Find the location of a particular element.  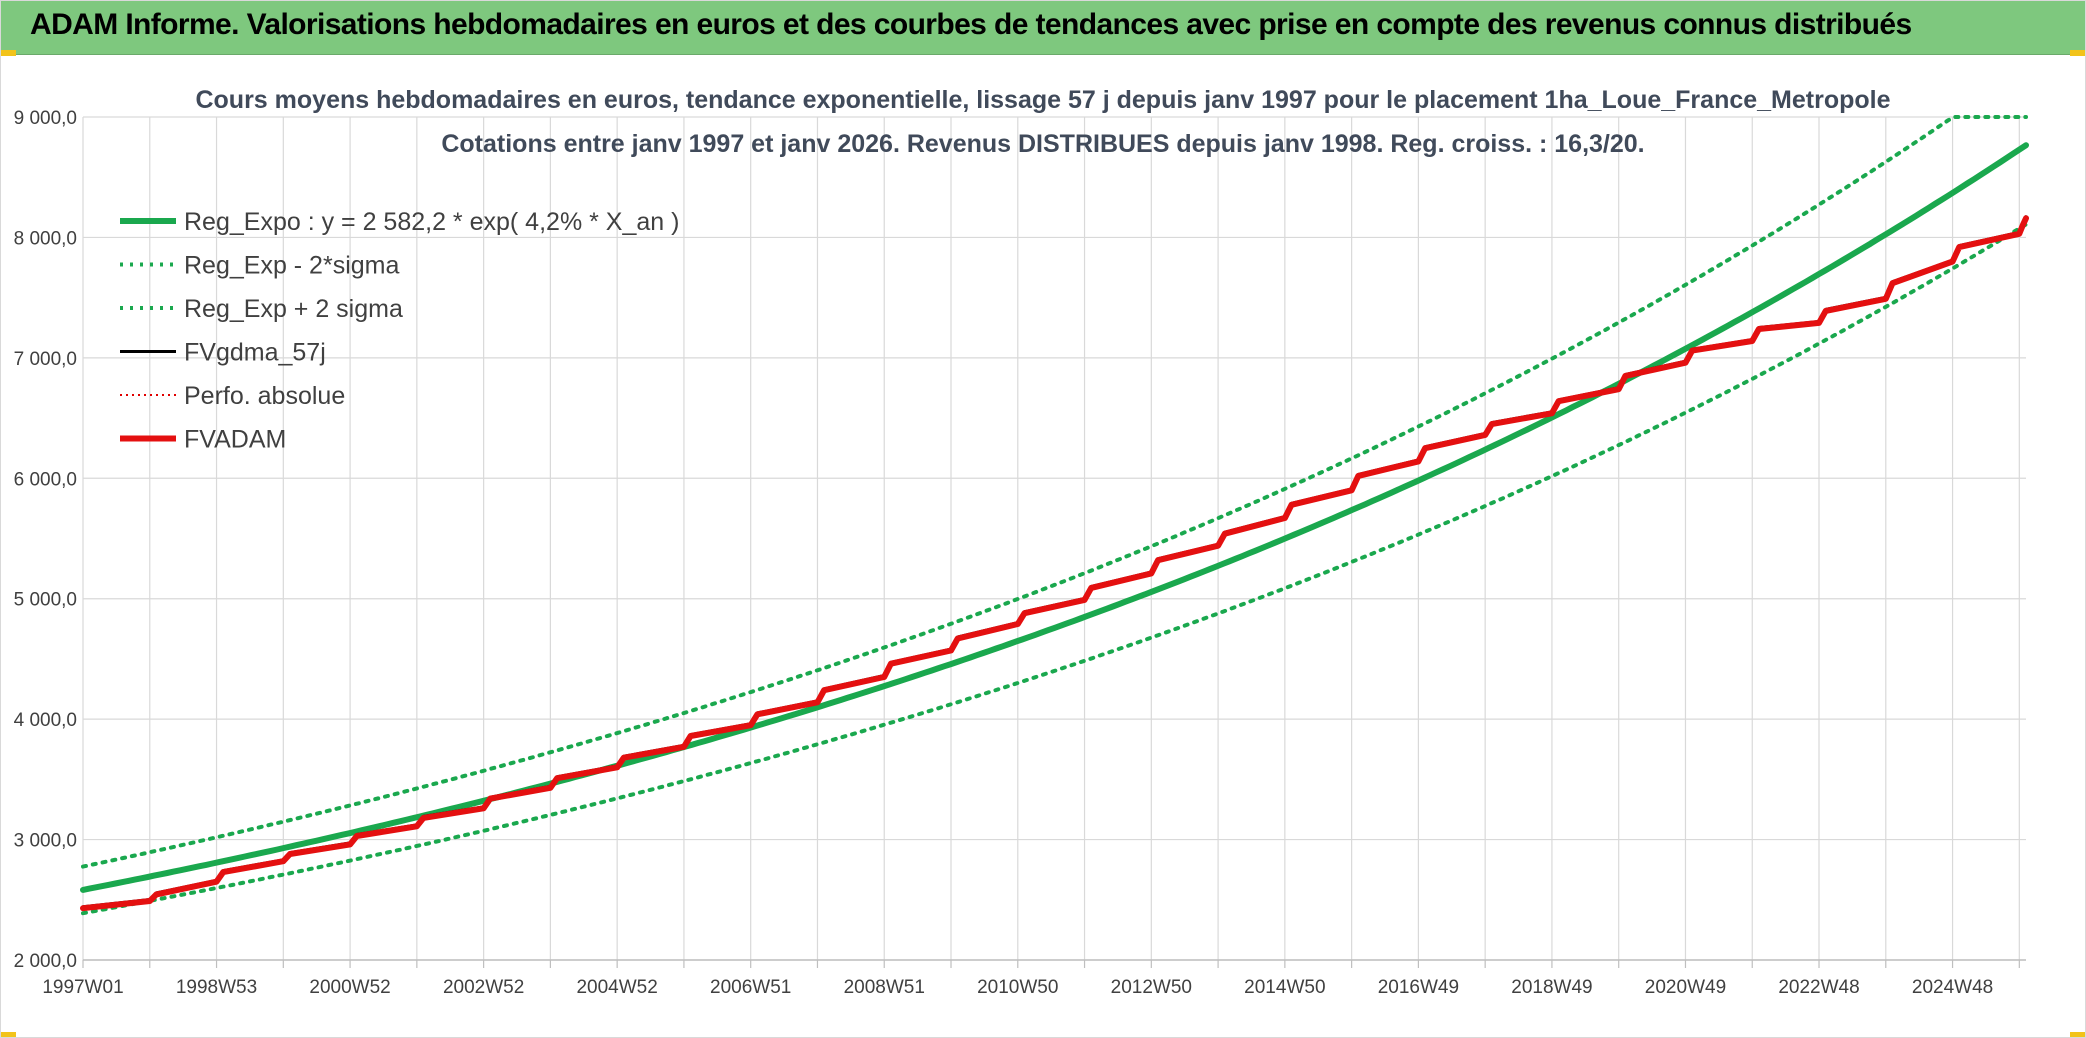

y-tick-label: 2 000,0 is located at coordinates (45, 961).